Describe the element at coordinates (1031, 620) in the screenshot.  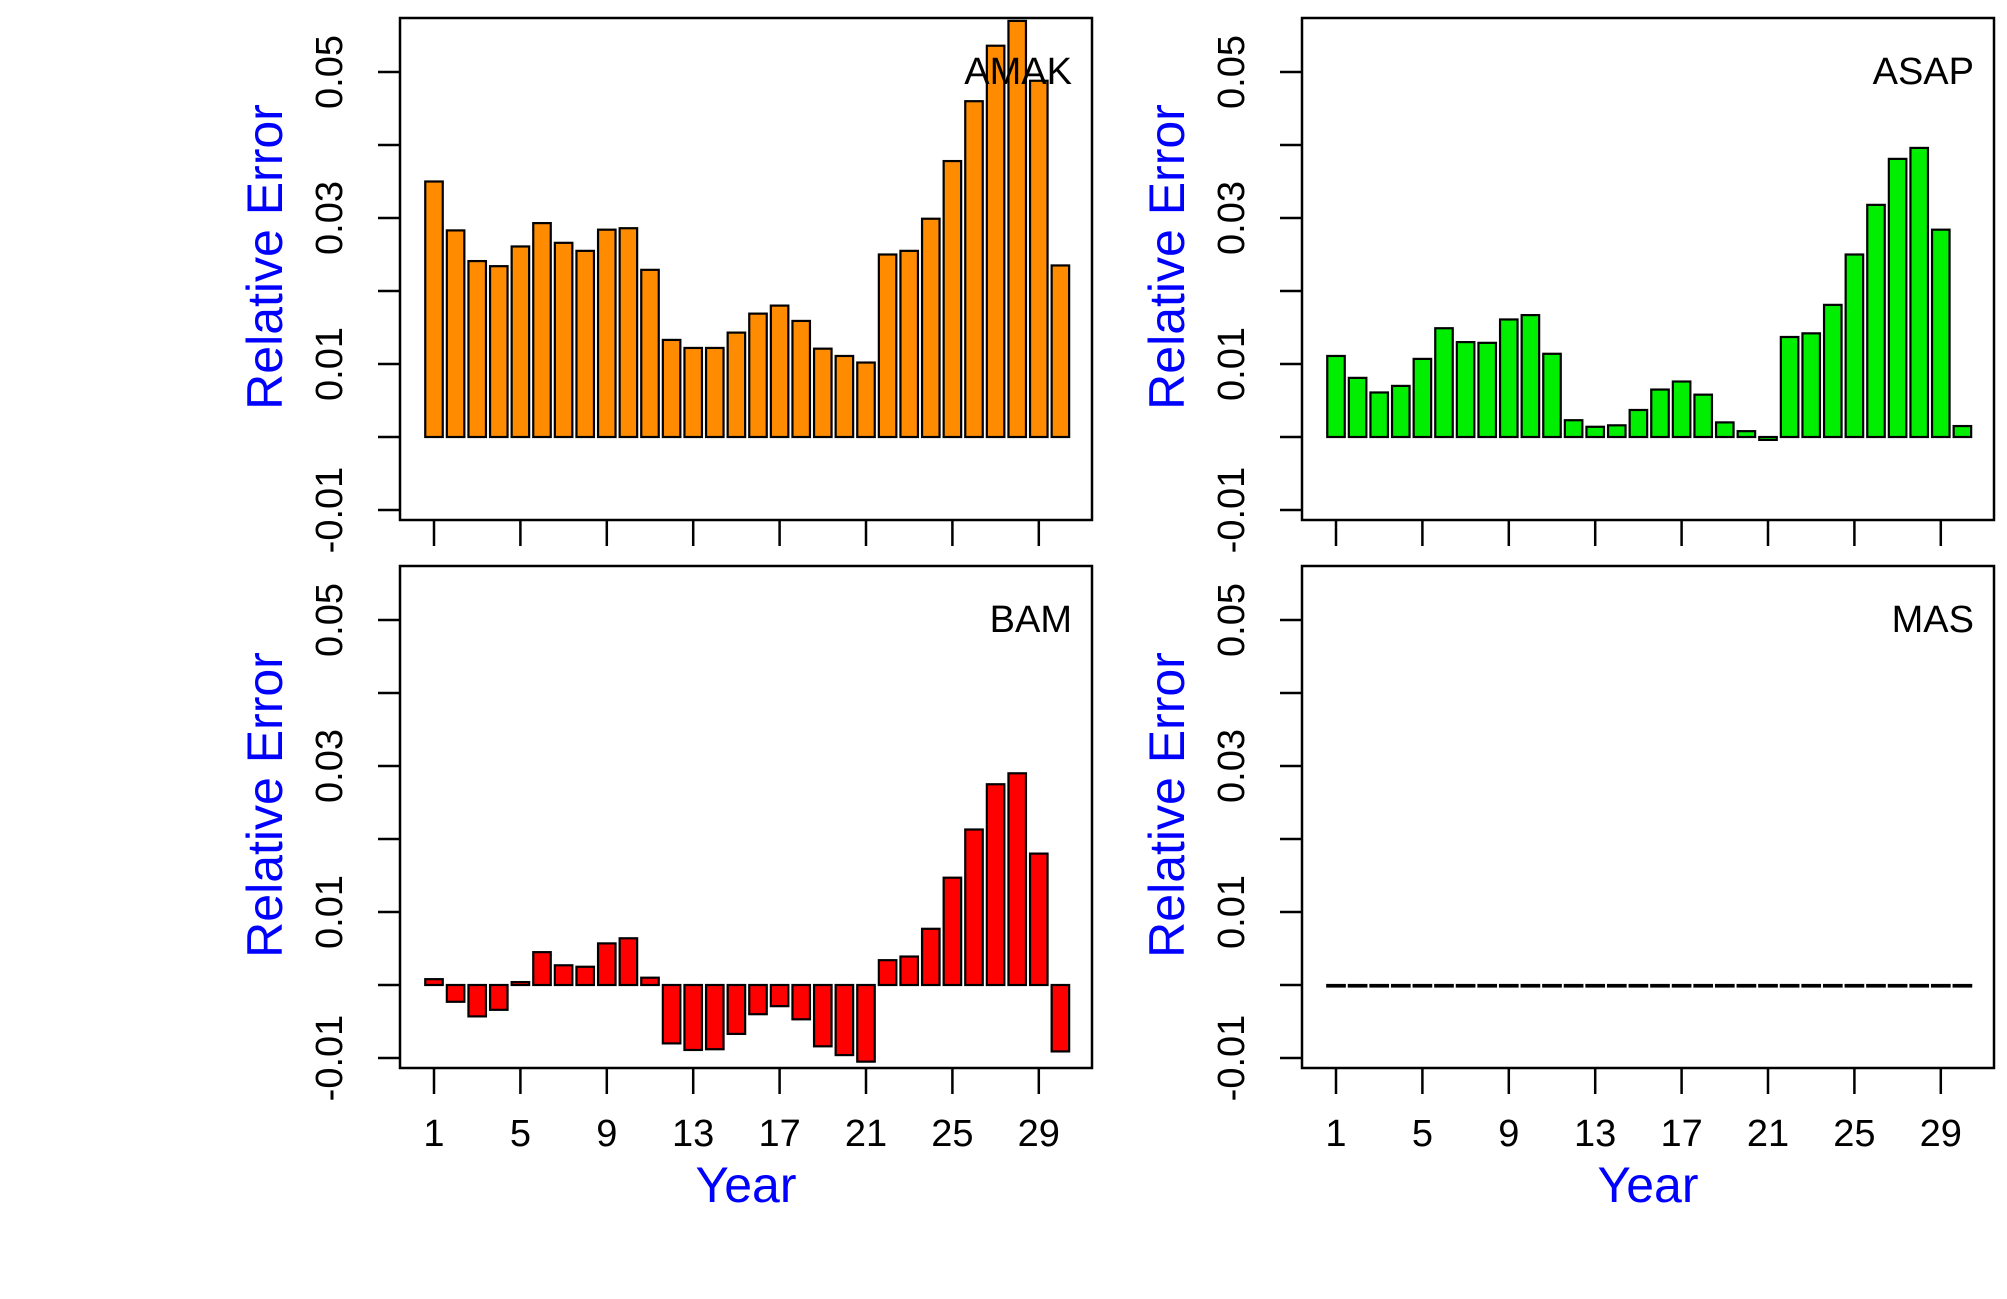
I see `panel-label: BAM` at that location.